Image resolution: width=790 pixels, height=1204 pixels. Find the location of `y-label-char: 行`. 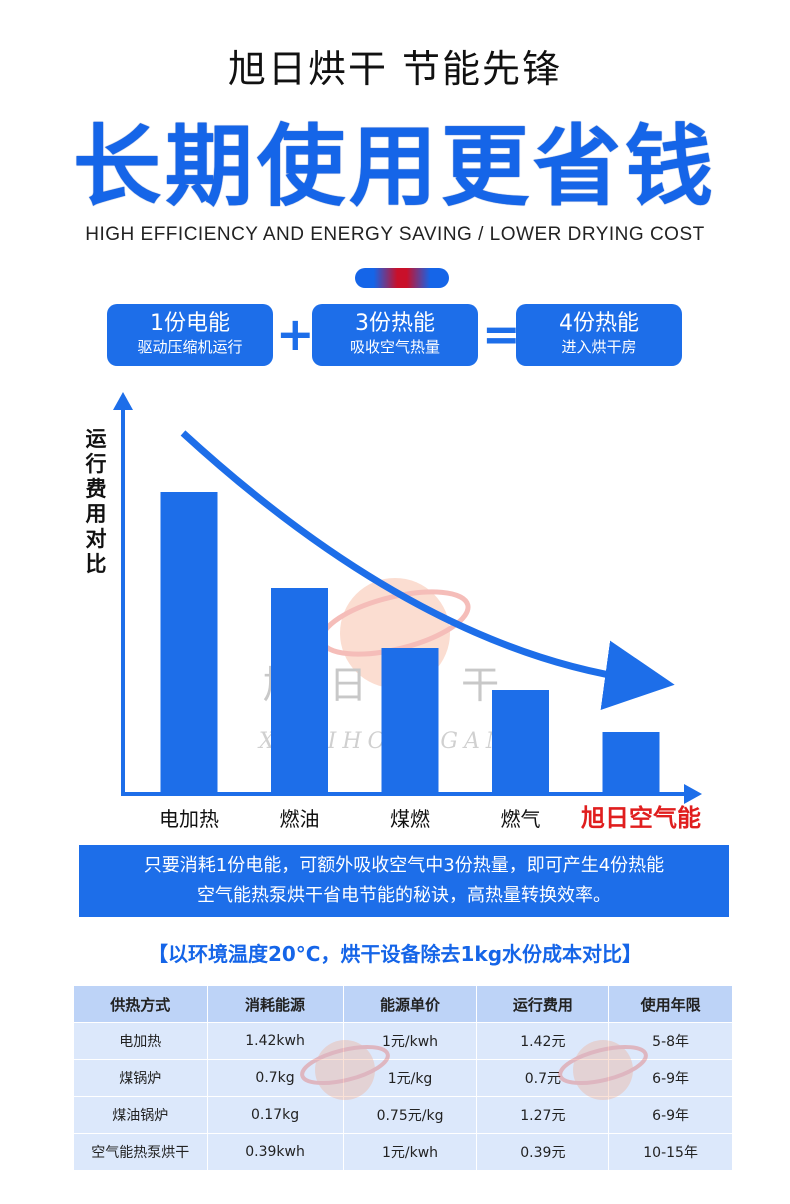

y-label-char: 行 is located at coordinates (96, 464).